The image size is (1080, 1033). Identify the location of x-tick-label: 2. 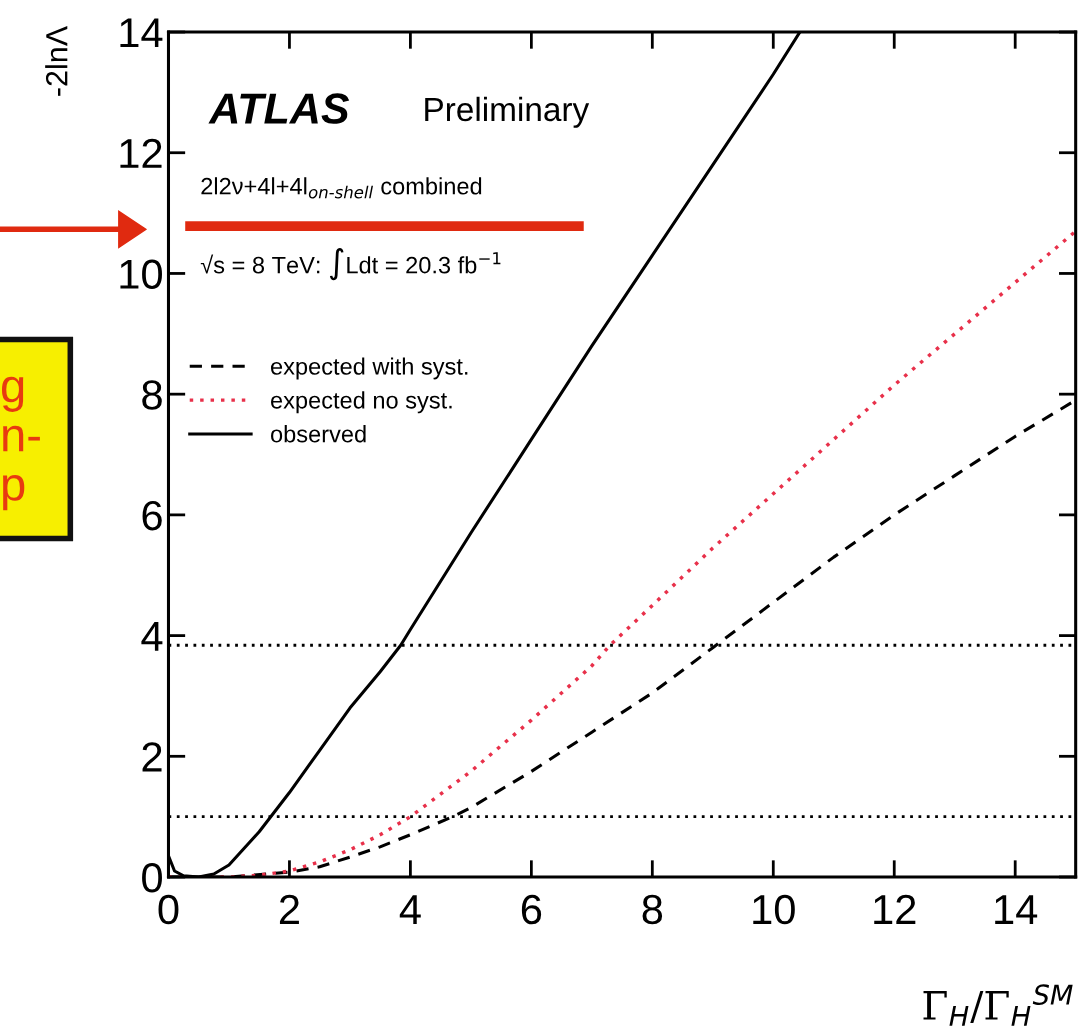
(289, 909).